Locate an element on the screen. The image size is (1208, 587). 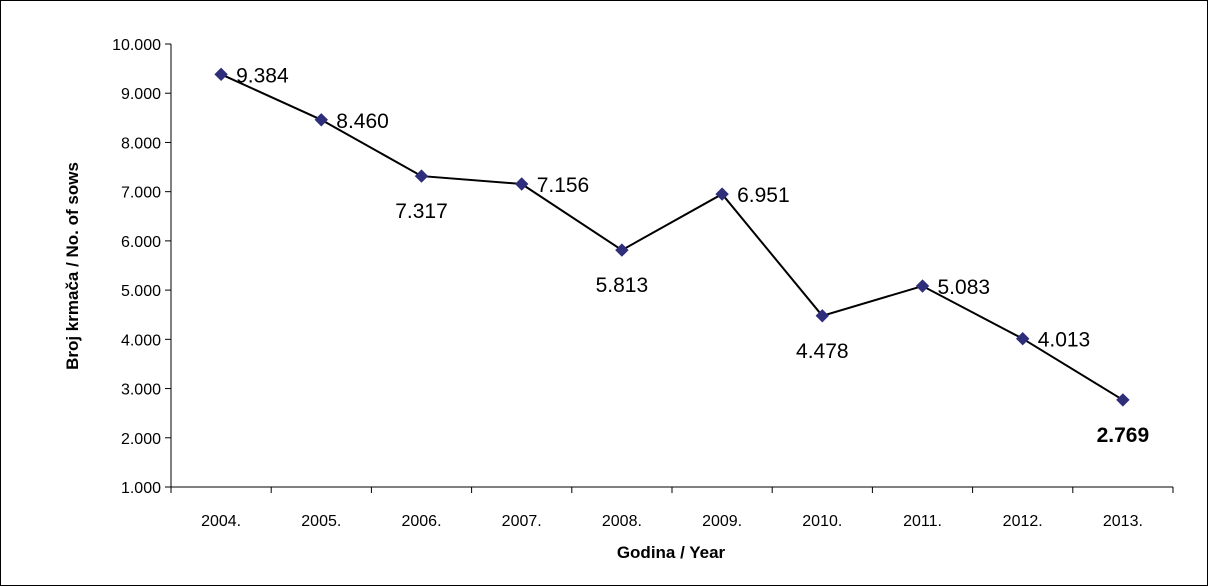
x-tick-label: 2007. is located at coordinates (522, 521).